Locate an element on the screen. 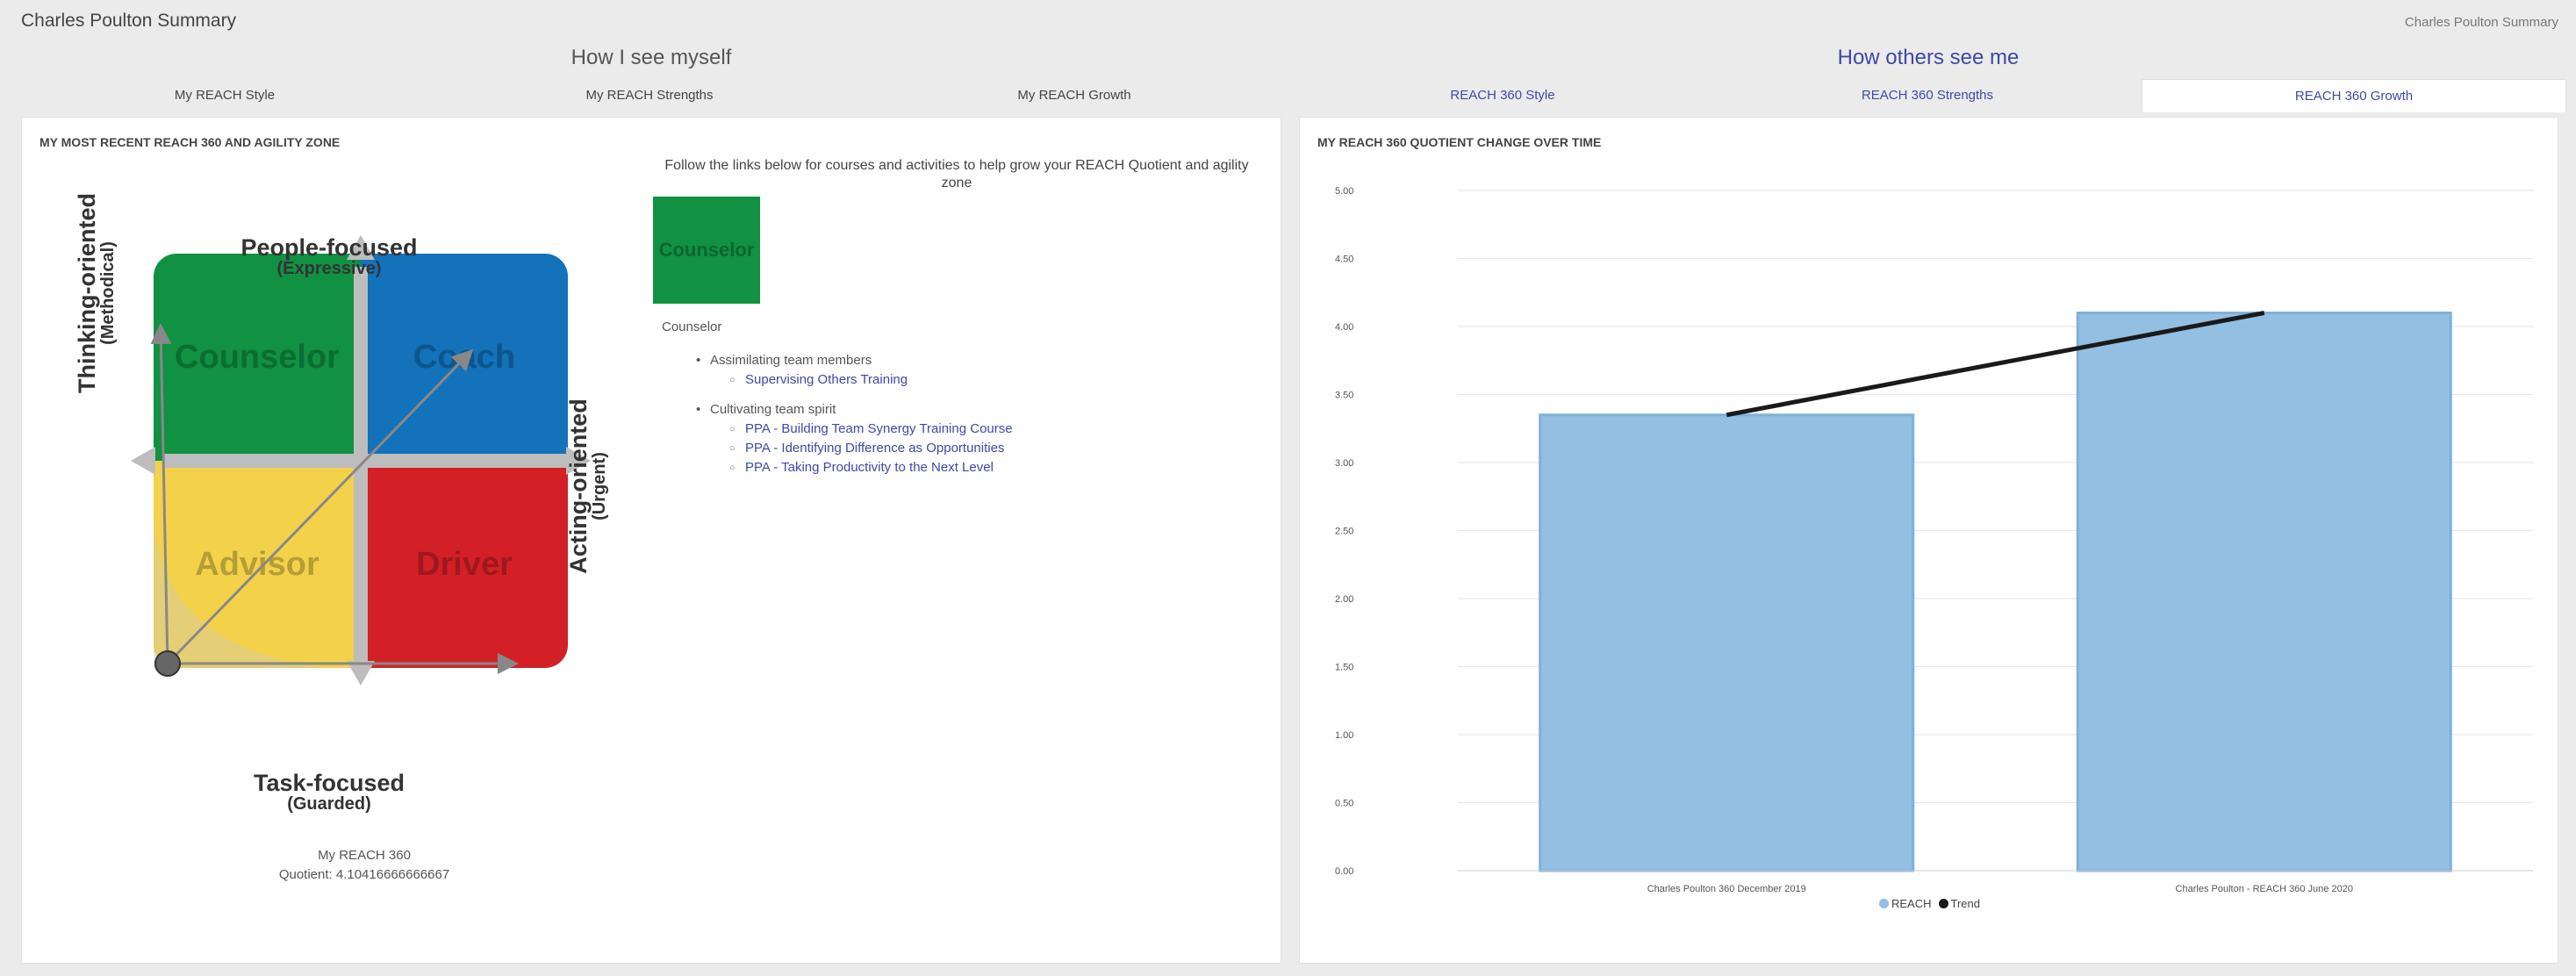  axis-left-label: Thinking-oriented (Methodical) is located at coordinates (96, 293).